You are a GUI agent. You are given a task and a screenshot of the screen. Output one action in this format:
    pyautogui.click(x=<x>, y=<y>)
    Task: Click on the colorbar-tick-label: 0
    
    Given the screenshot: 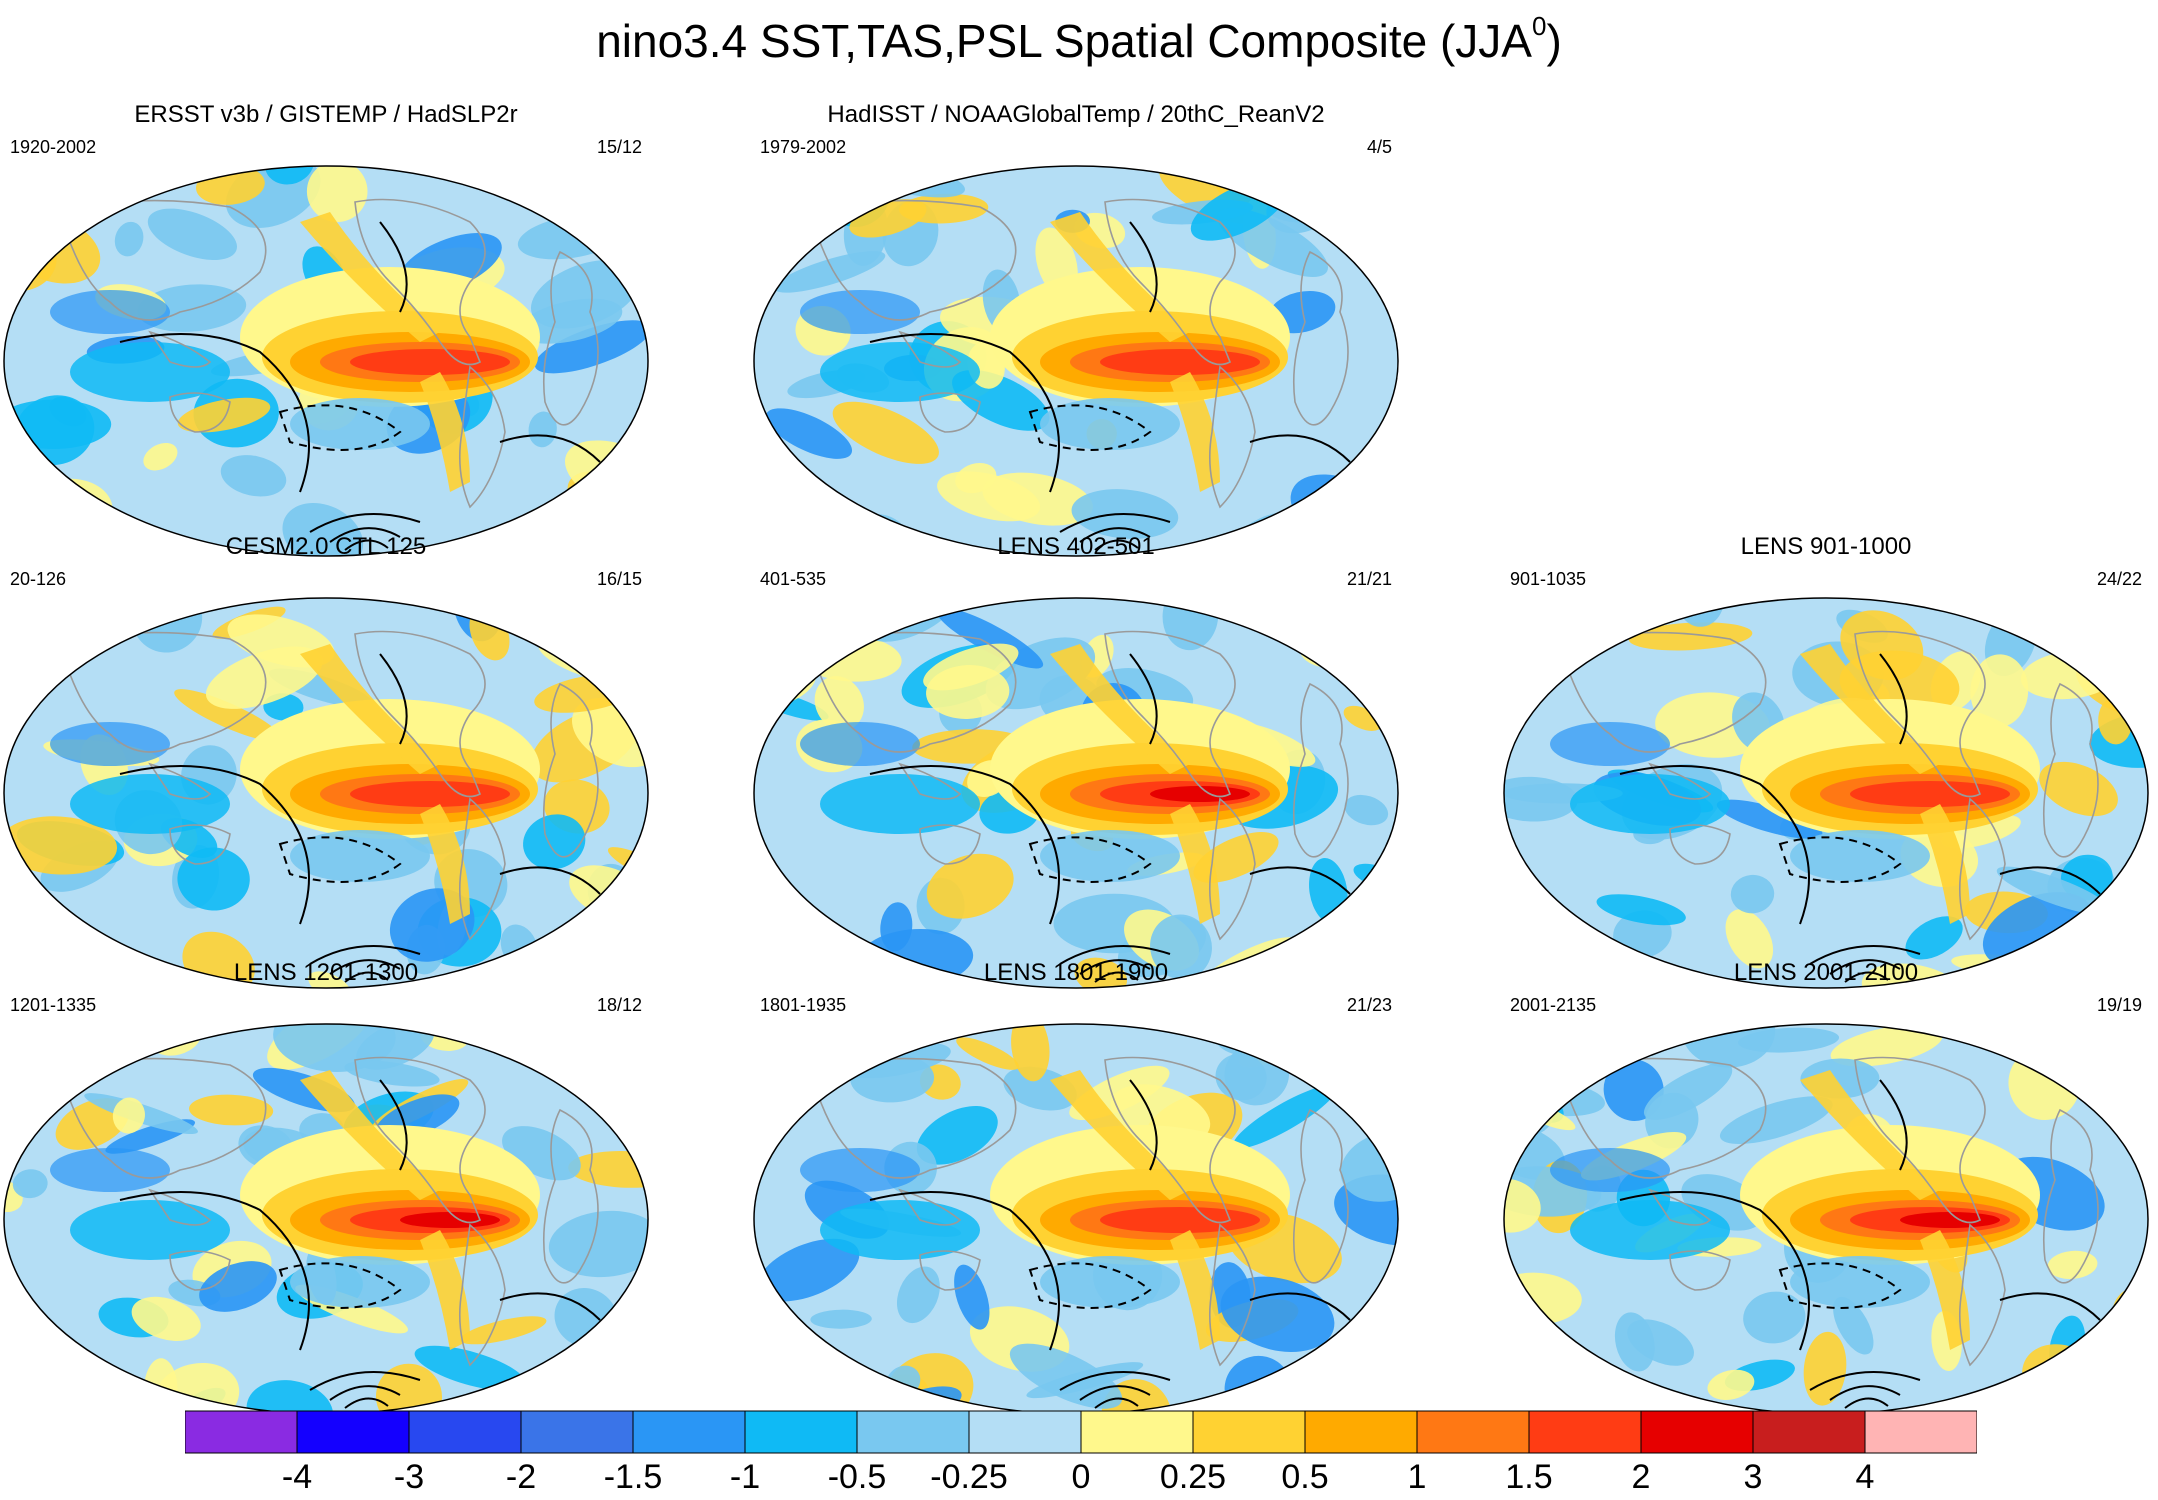 What is the action you would take?
    pyautogui.click(x=1081, y=1477)
    